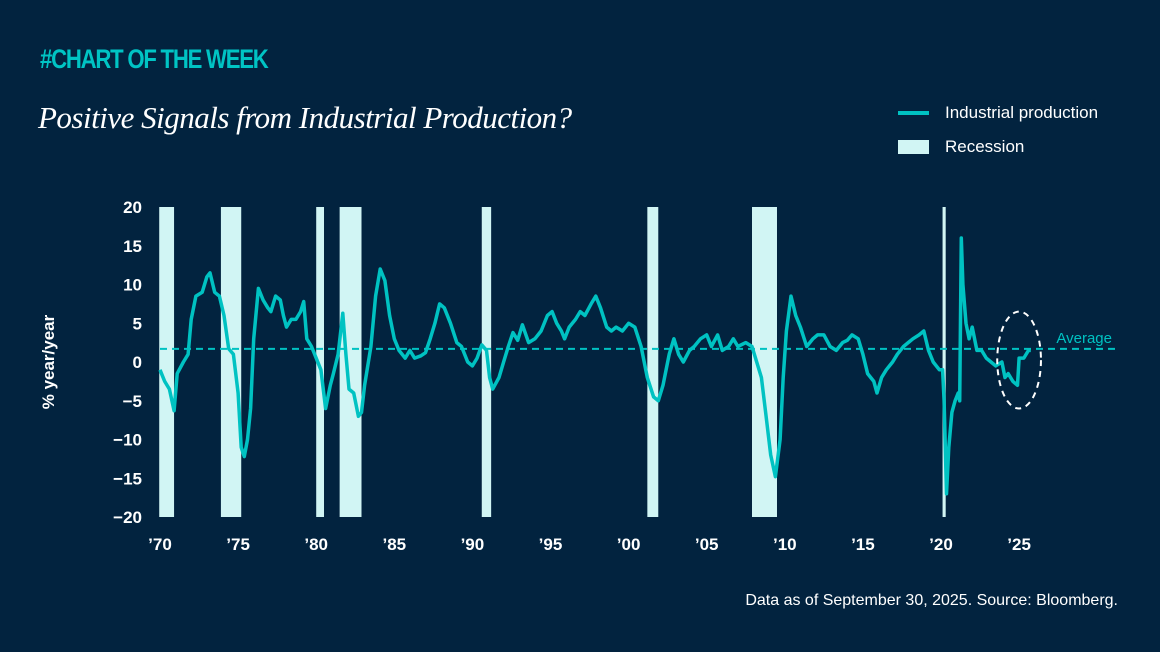 The image size is (1160, 652). What do you see at coordinates (238, 544) in the screenshot?
I see `x-tick-label: ’75` at bounding box center [238, 544].